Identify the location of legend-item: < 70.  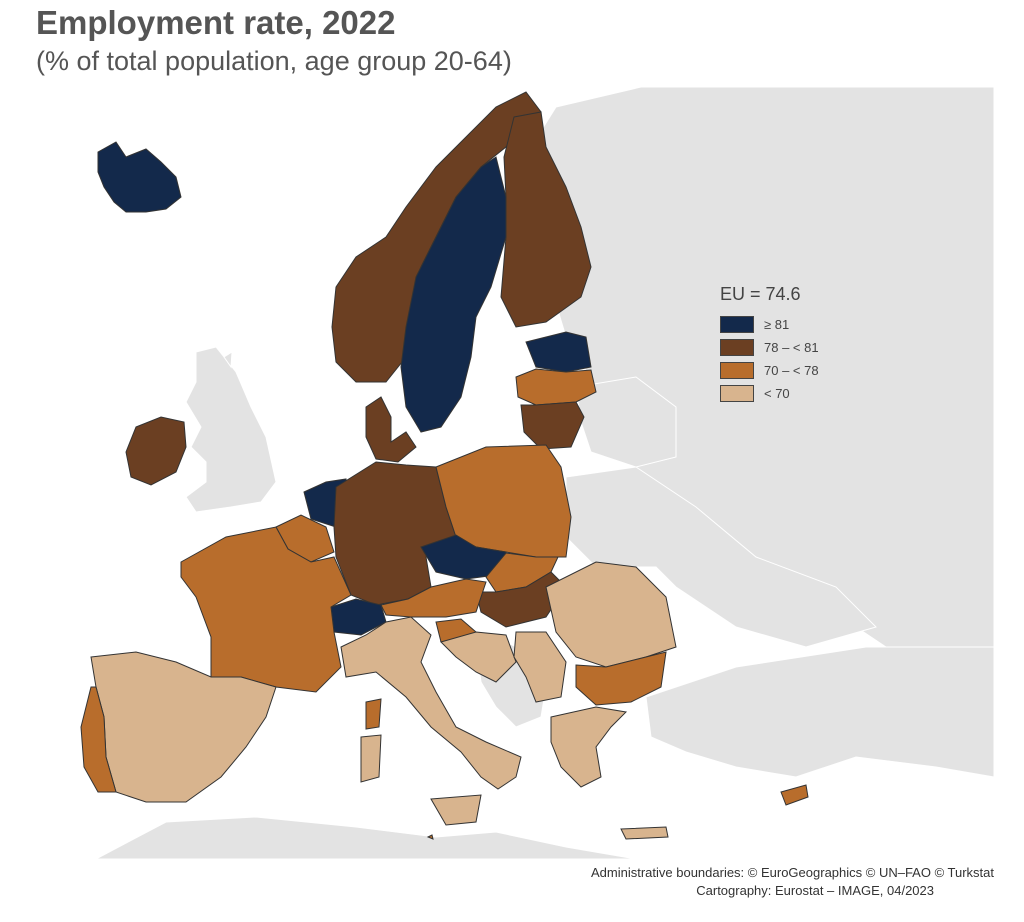
(769, 393).